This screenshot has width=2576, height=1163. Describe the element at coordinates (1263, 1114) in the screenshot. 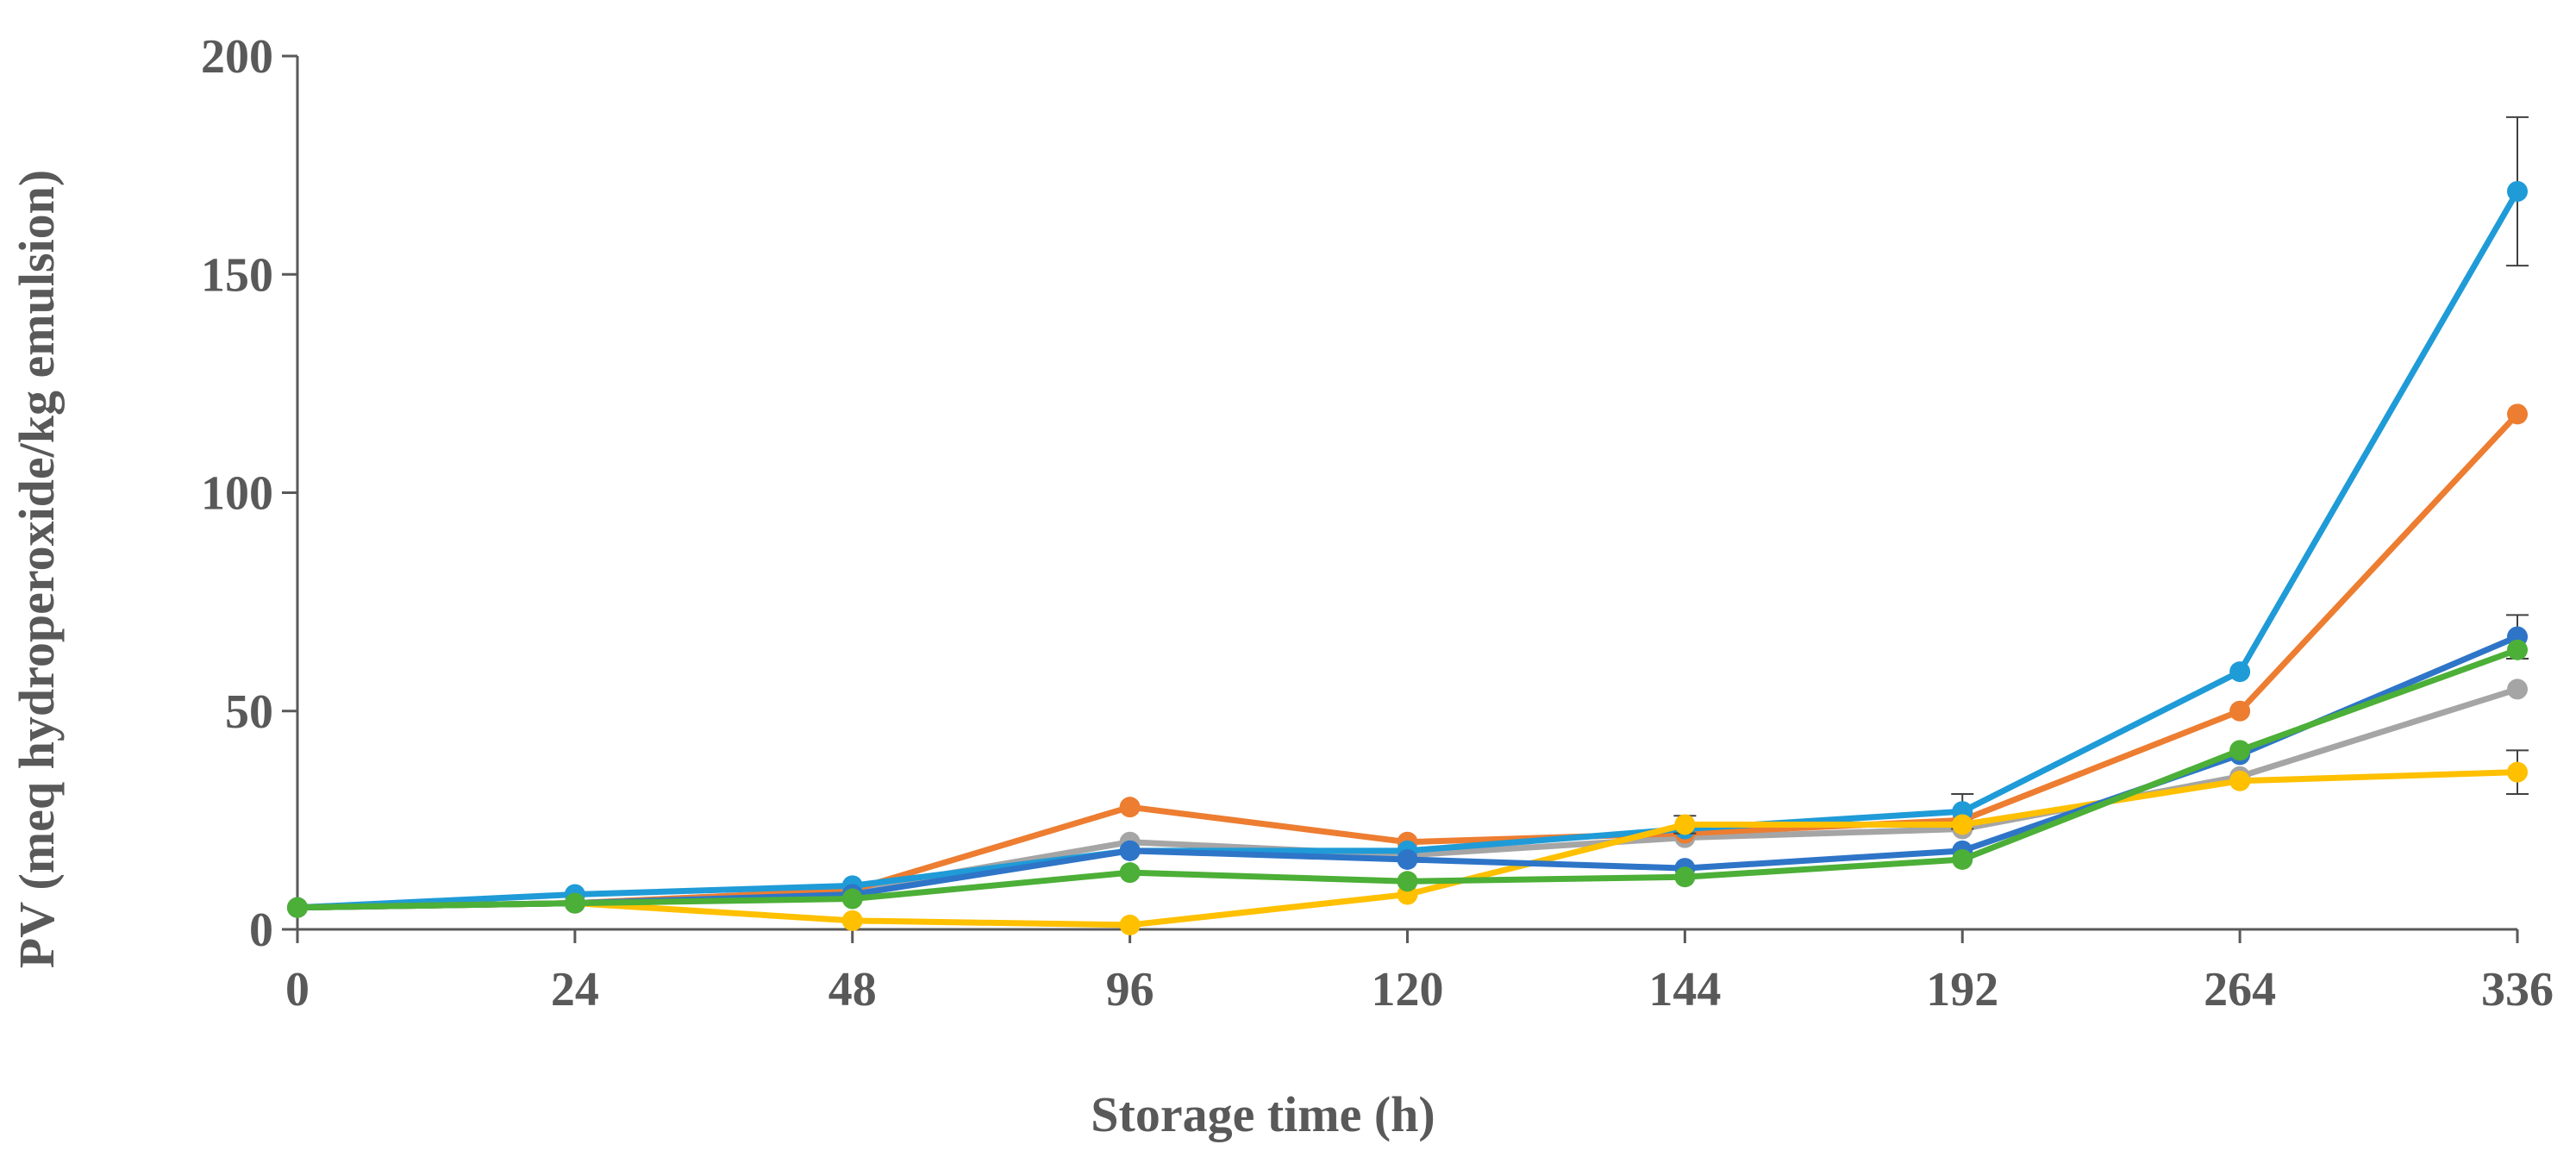

I see `x-axis-title: Storage time (h)` at that location.